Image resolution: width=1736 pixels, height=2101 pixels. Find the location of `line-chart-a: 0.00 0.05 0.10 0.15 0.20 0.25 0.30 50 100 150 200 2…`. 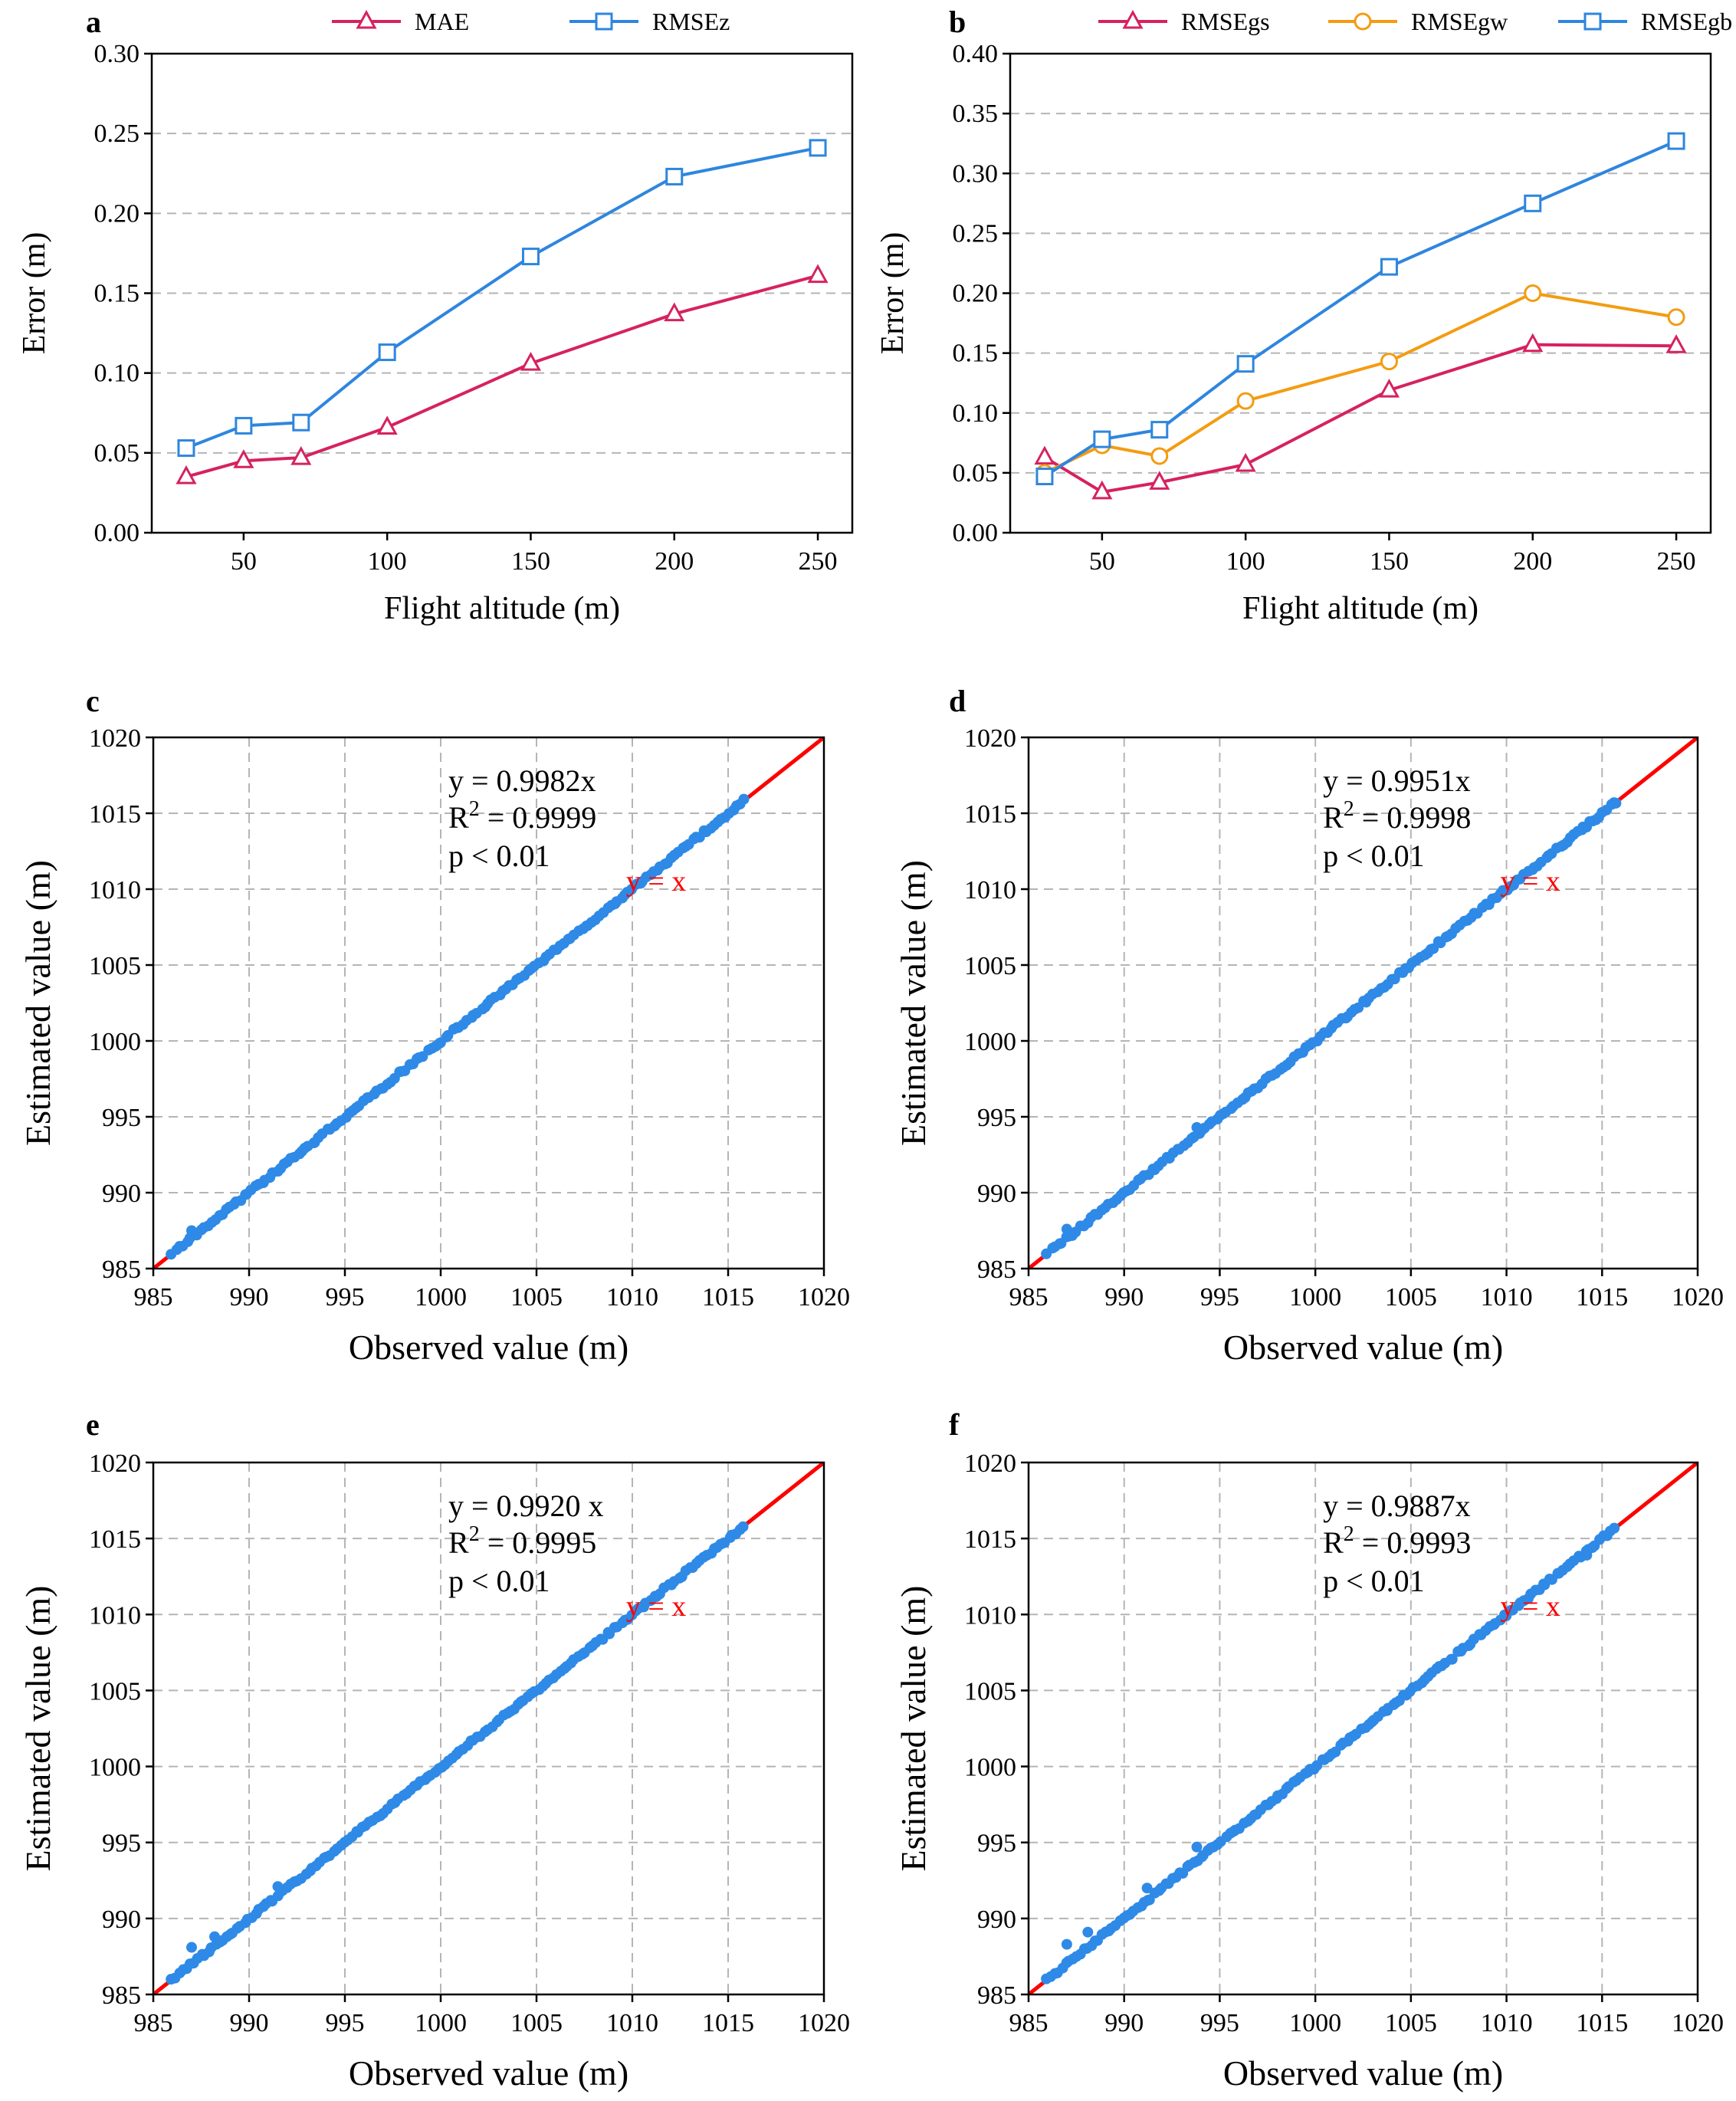

line-chart-a: 0.00 0.05 0.10 0.15 0.20 0.25 0.30 50 100 150 200 2… is located at coordinates (435, 316).